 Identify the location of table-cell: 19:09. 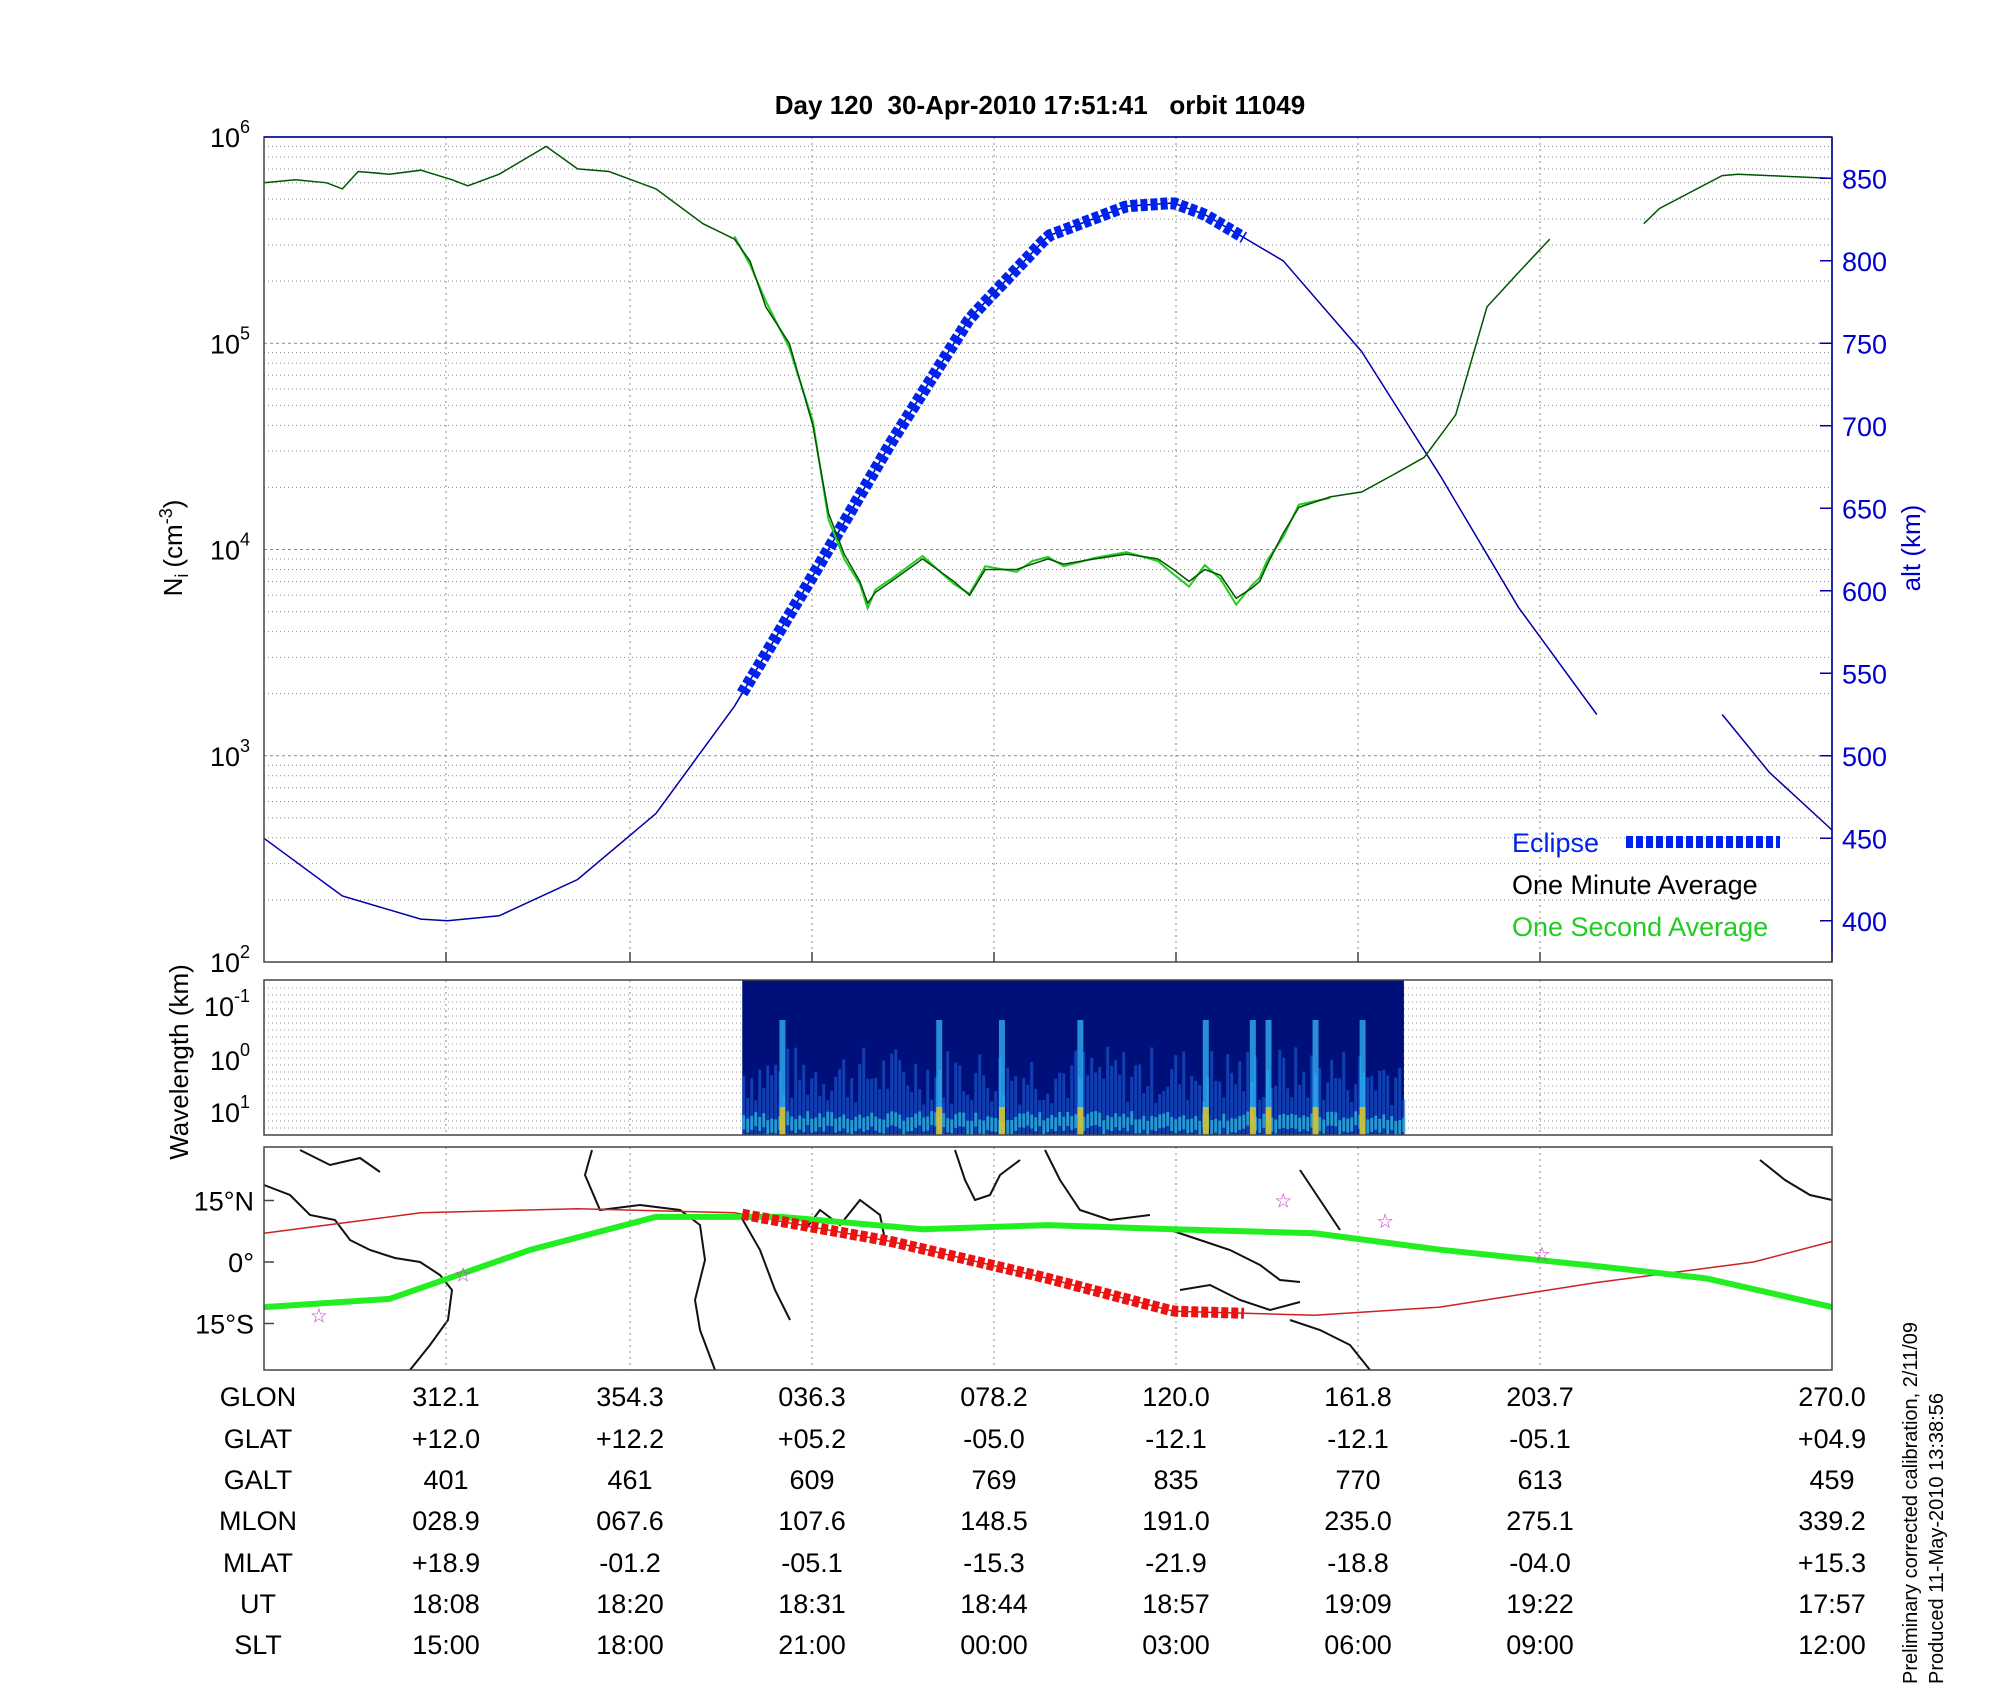
(1358, 1604).